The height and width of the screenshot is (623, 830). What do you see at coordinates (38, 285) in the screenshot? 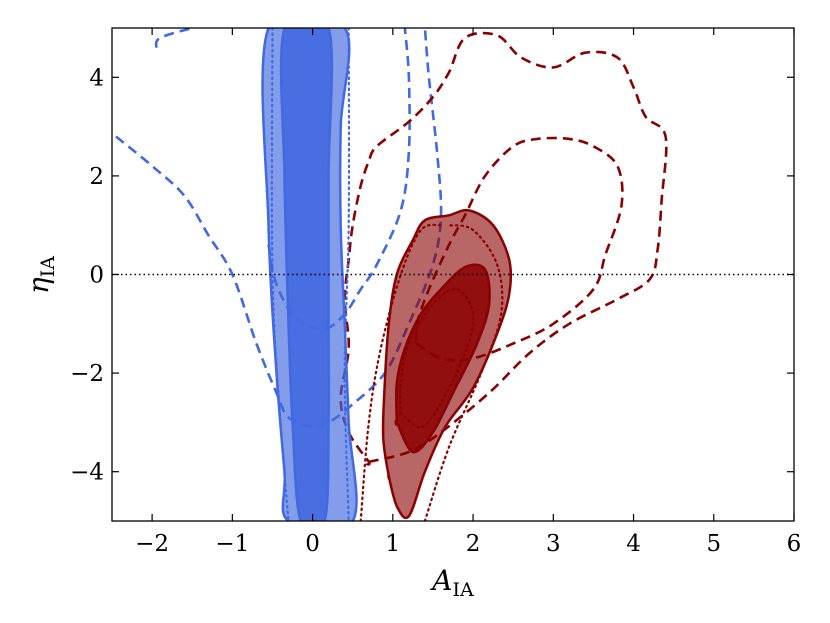
I see `y-axis-label-main: η` at bounding box center [38, 285].